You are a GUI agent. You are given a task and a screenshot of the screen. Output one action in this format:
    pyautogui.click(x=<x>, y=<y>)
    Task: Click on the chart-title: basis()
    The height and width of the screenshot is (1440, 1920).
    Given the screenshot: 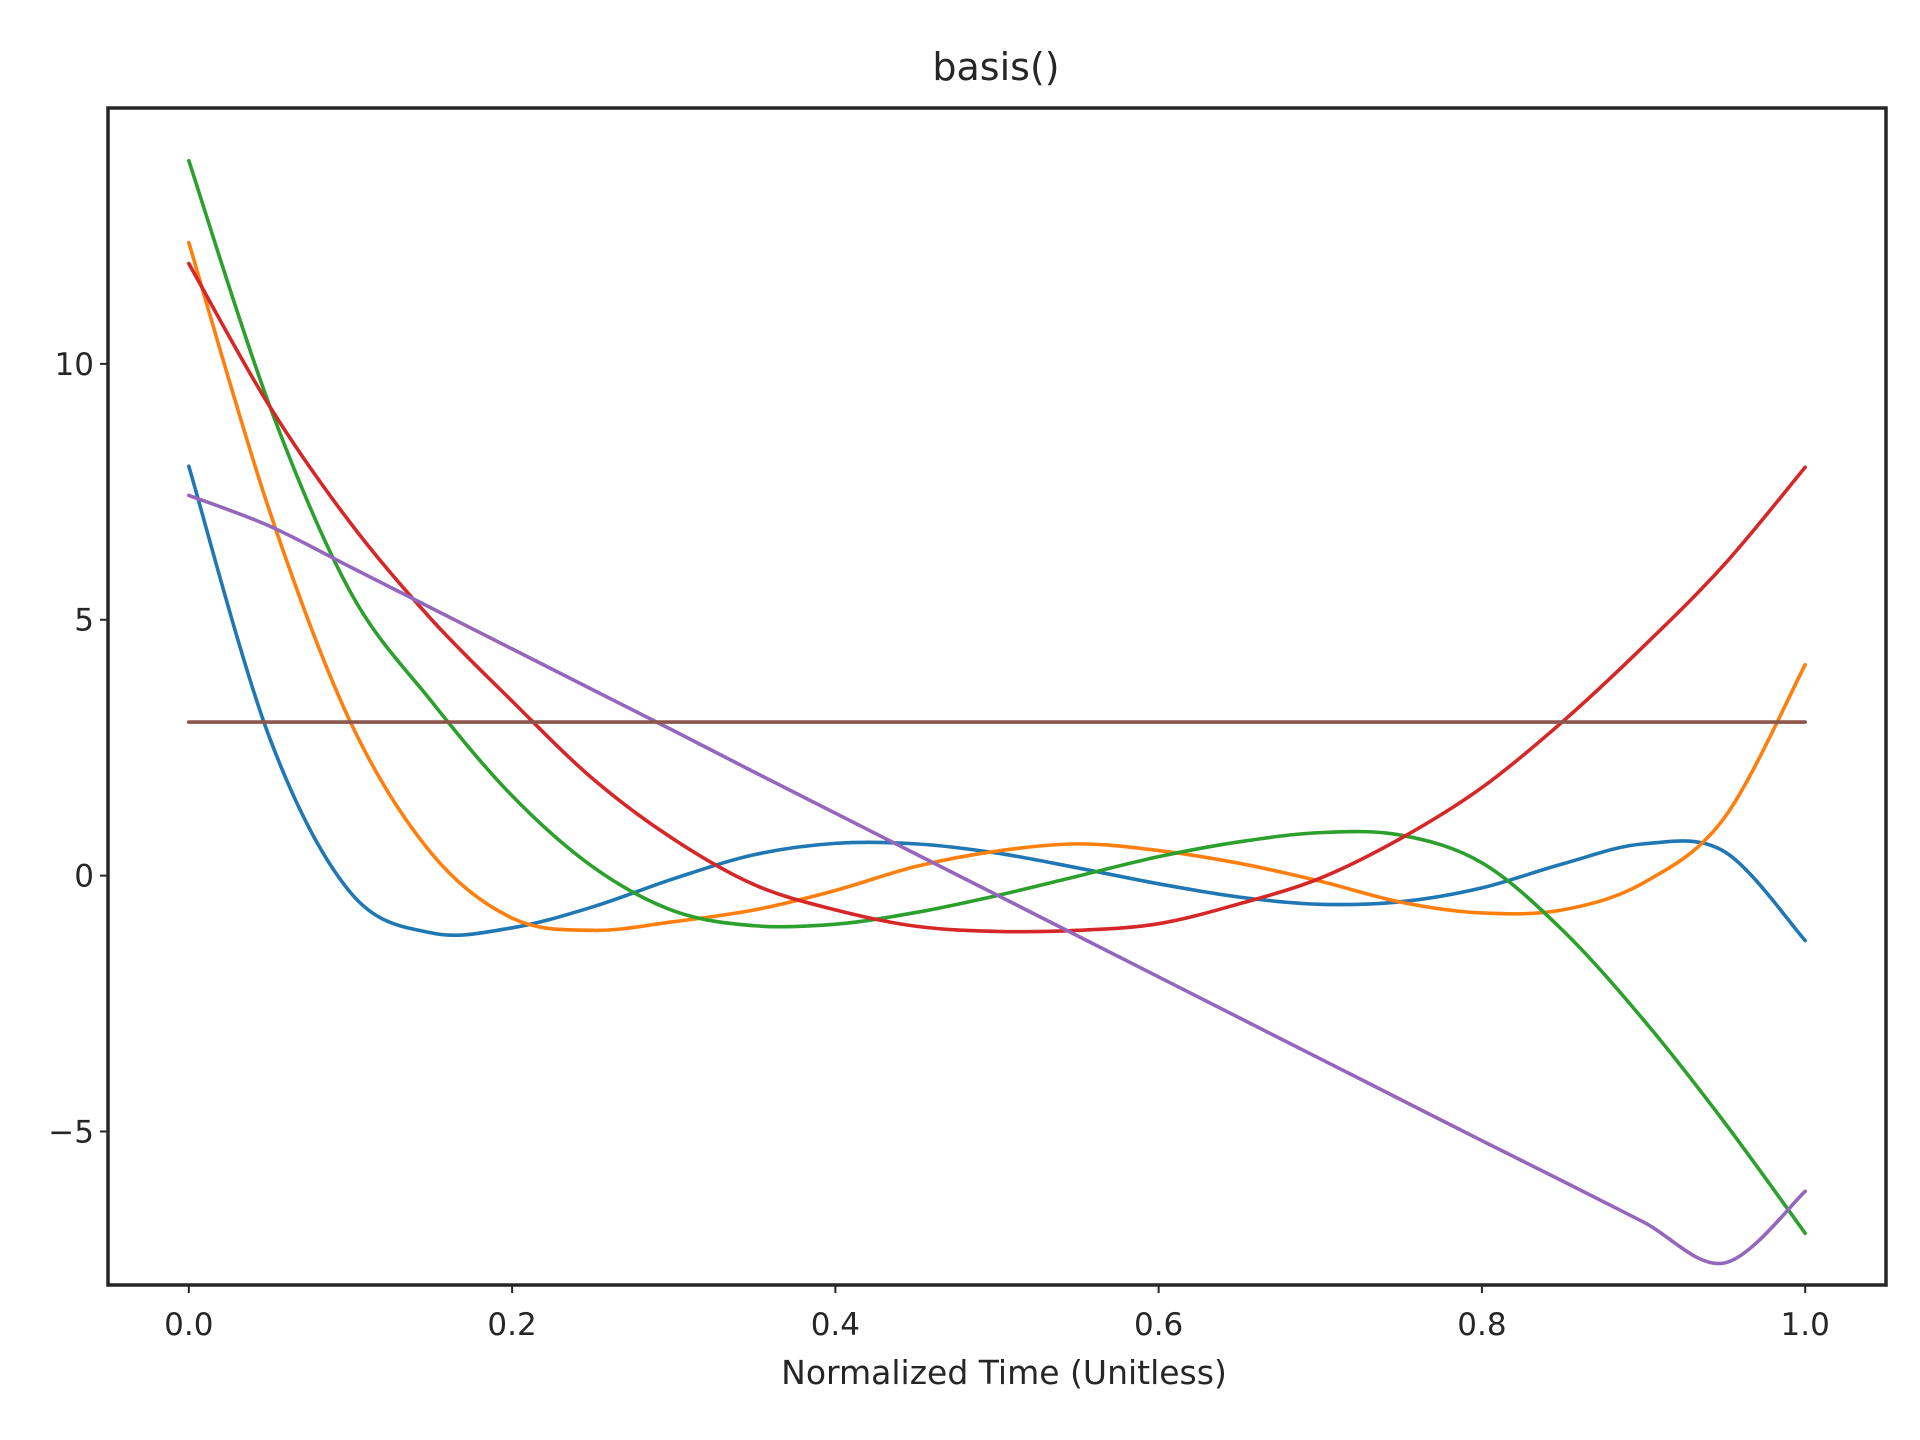 What is the action you would take?
    pyautogui.click(x=995, y=67)
    